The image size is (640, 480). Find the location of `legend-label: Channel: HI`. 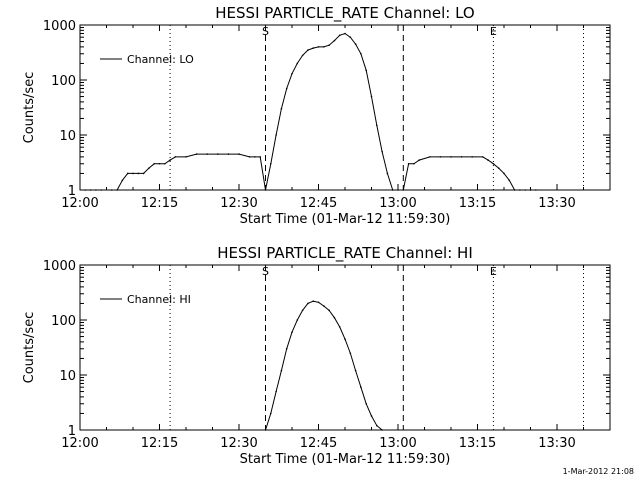

legend-label: Channel: HI is located at coordinates (159, 299).